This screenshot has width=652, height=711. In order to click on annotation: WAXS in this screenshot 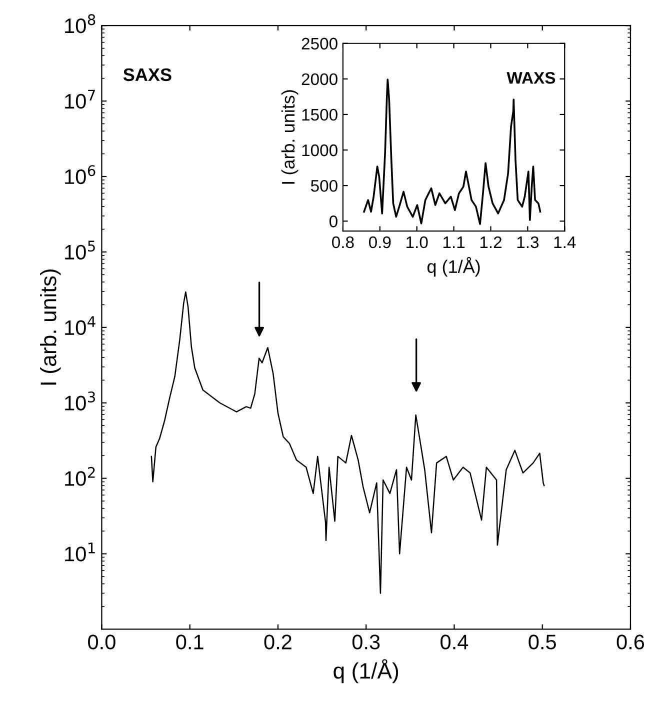, I will do `click(531, 78)`.